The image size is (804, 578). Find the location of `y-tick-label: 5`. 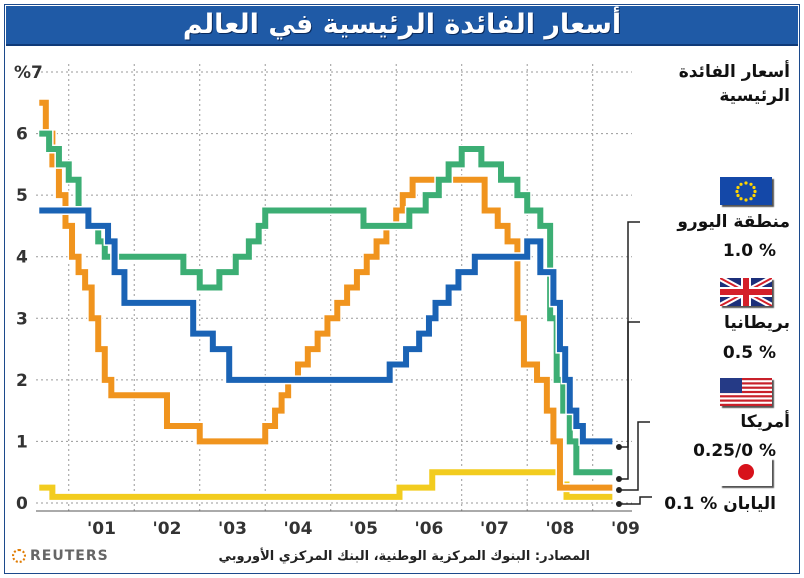

y-tick-label: 5 is located at coordinates (22, 196).